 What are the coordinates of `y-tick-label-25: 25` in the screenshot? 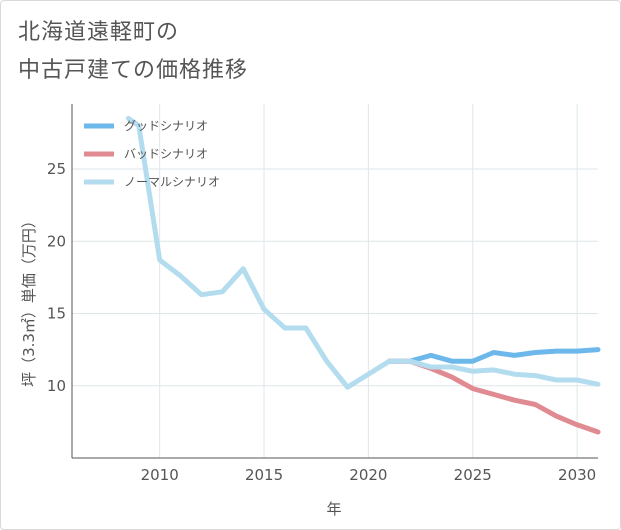 It's located at (56, 169).